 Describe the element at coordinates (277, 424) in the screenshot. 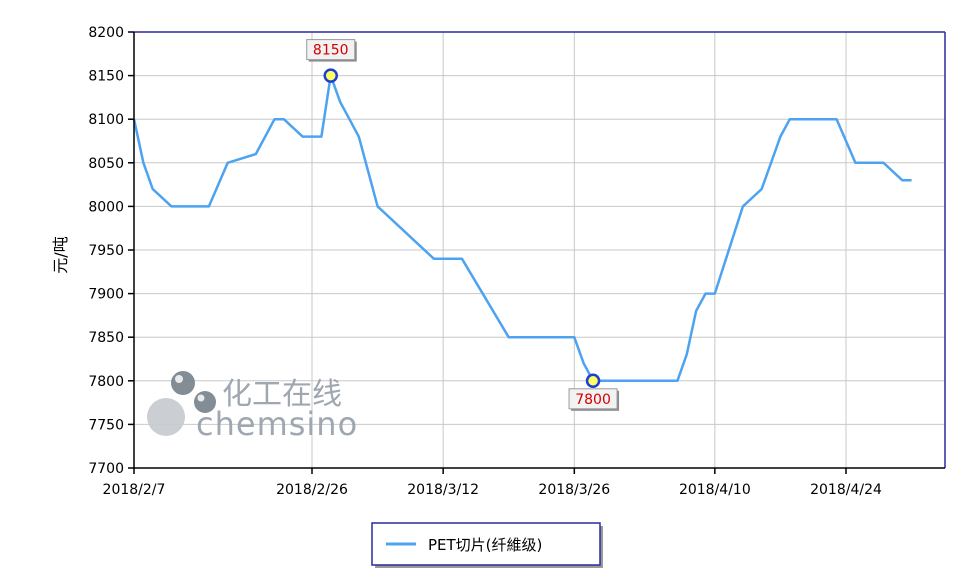

I see `watermark-text-en: chemsino` at that location.